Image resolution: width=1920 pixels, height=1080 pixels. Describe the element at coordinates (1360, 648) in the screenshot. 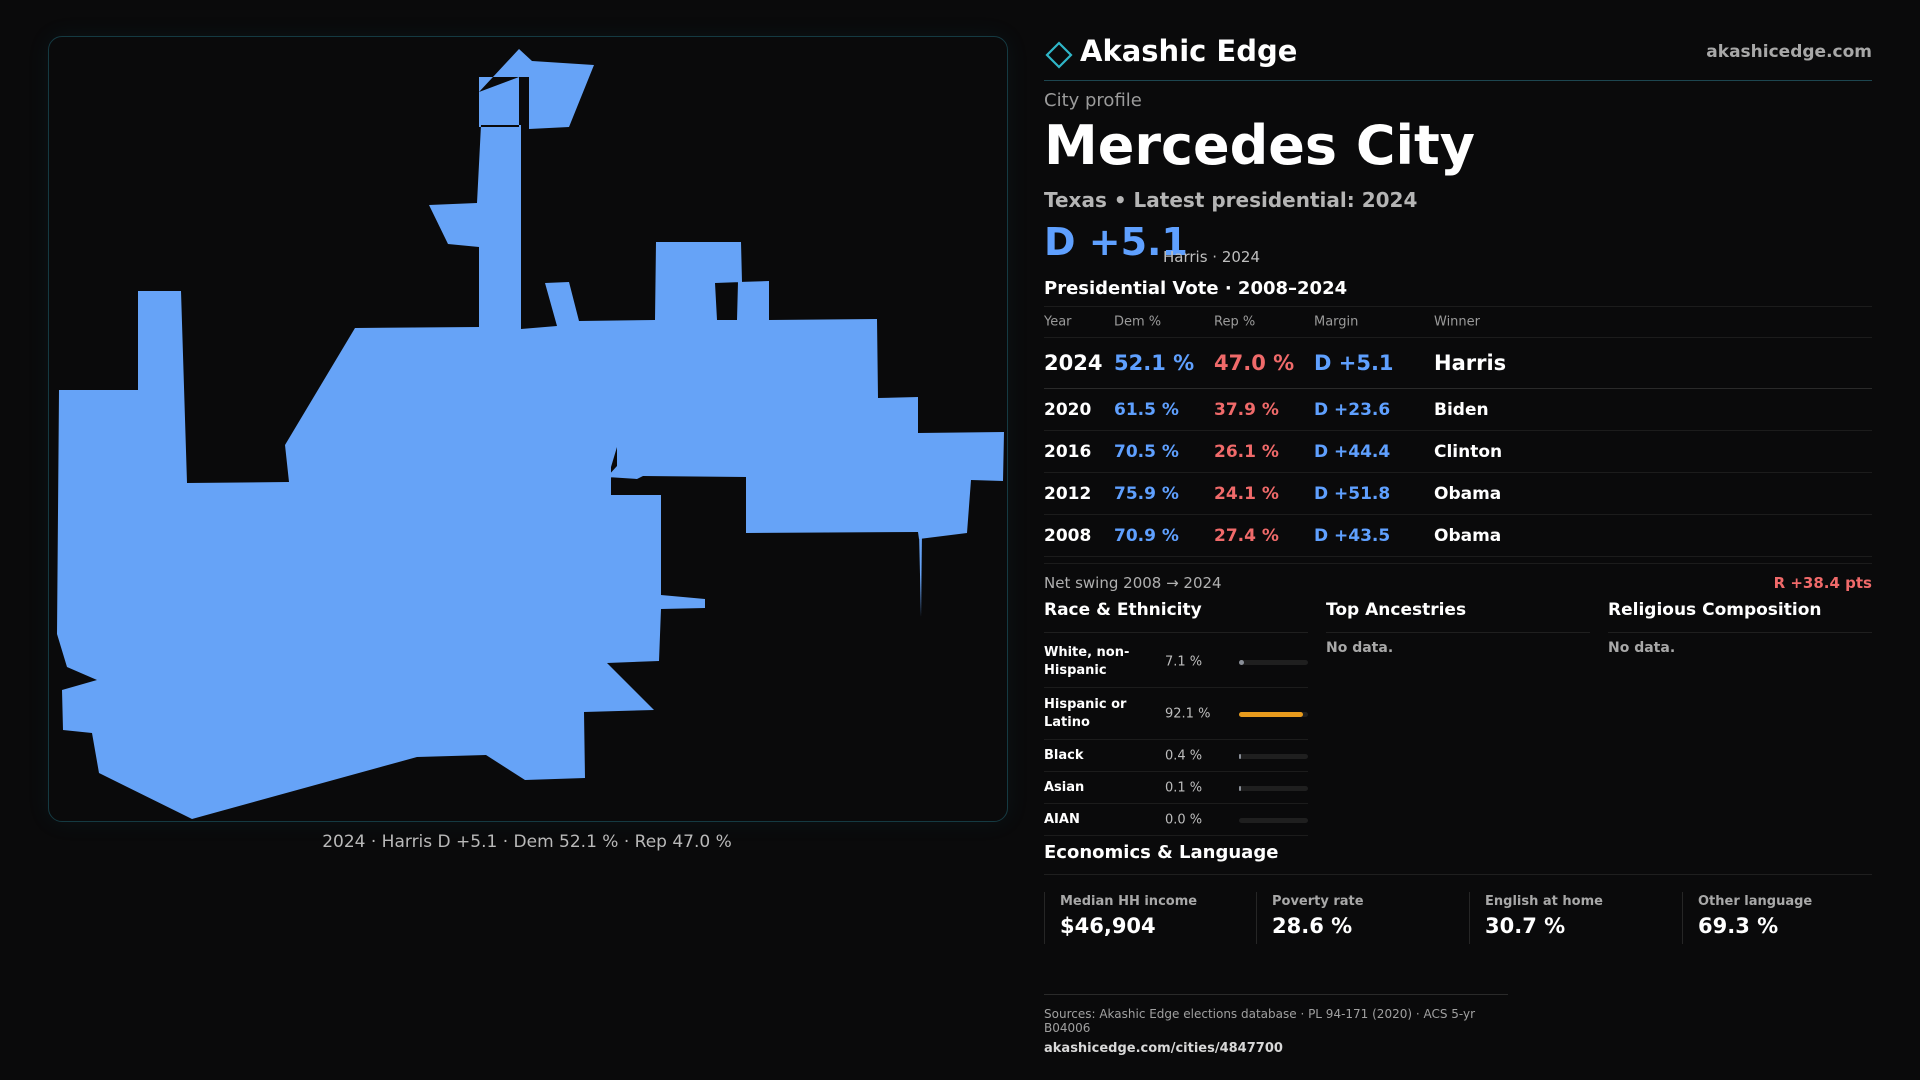

I see `ancestry-no-data: No data.` at that location.